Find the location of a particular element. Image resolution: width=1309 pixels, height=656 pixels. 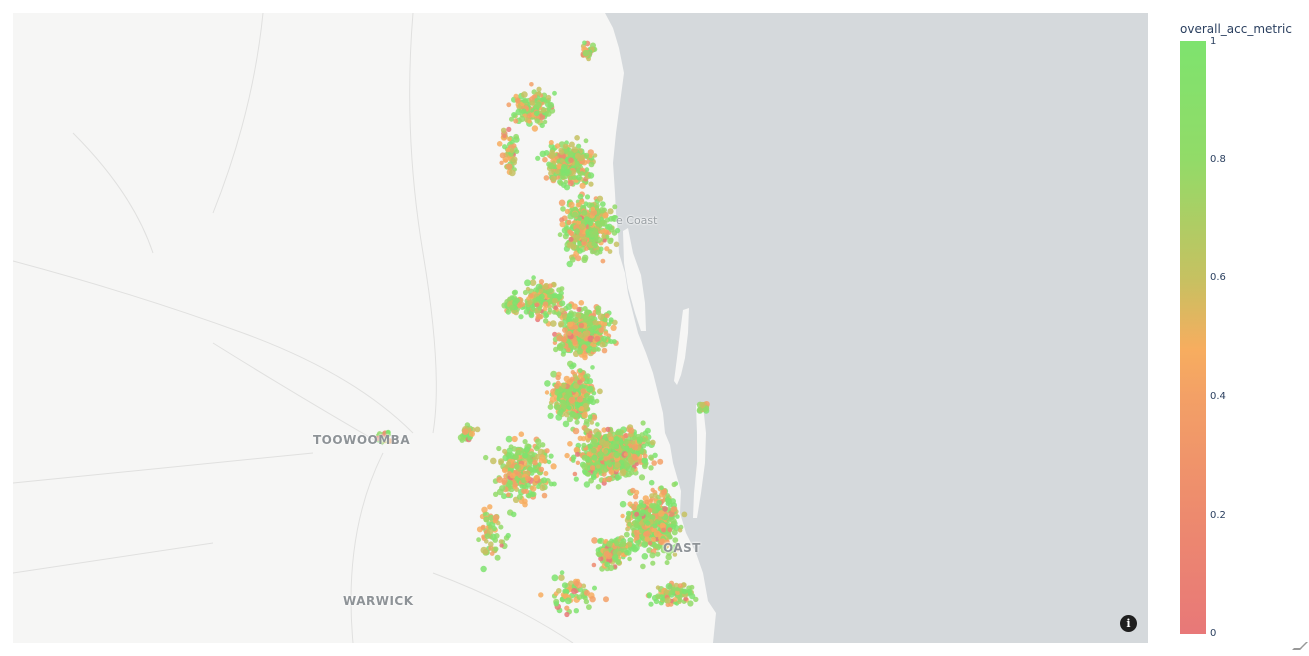

info-icon: i is located at coordinates (1128, 623).